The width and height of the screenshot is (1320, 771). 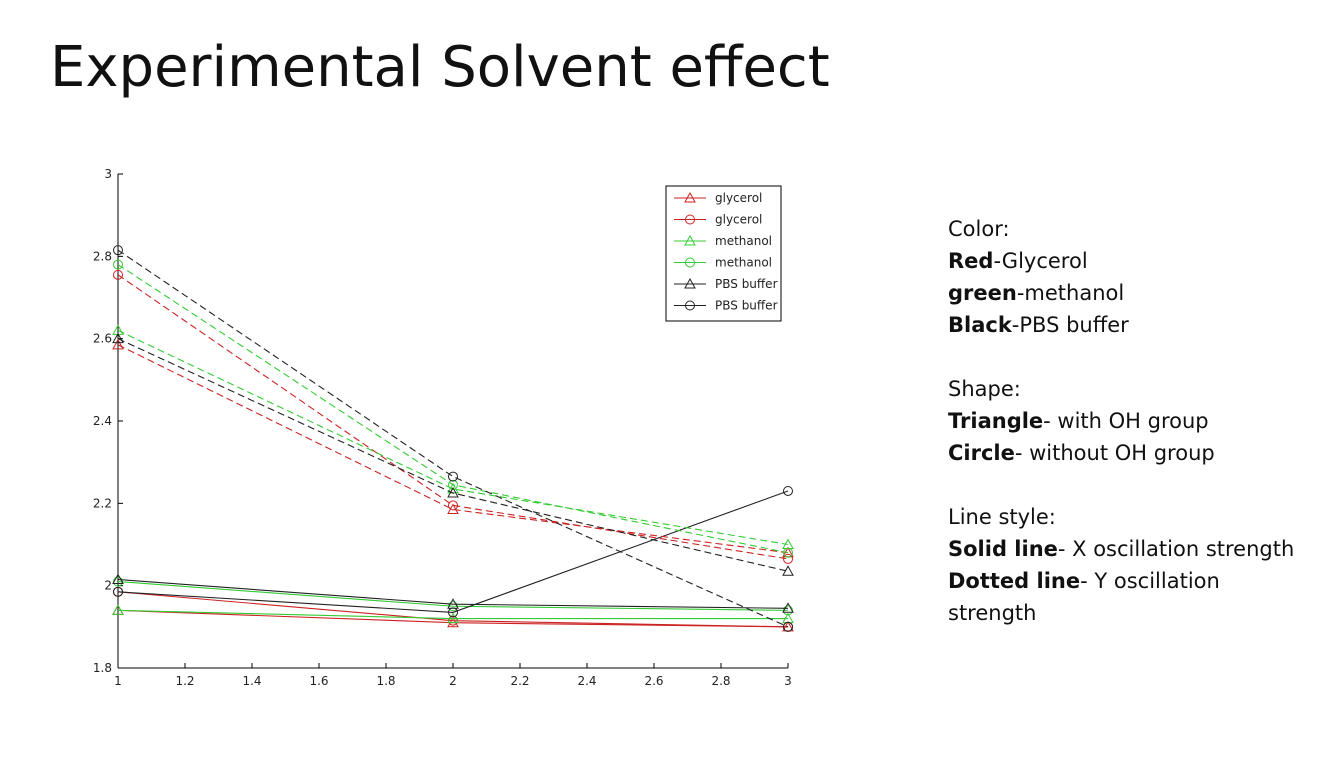 I want to click on line-item-solid: Solid line- X oscillation strength, so click(x=1128, y=549).